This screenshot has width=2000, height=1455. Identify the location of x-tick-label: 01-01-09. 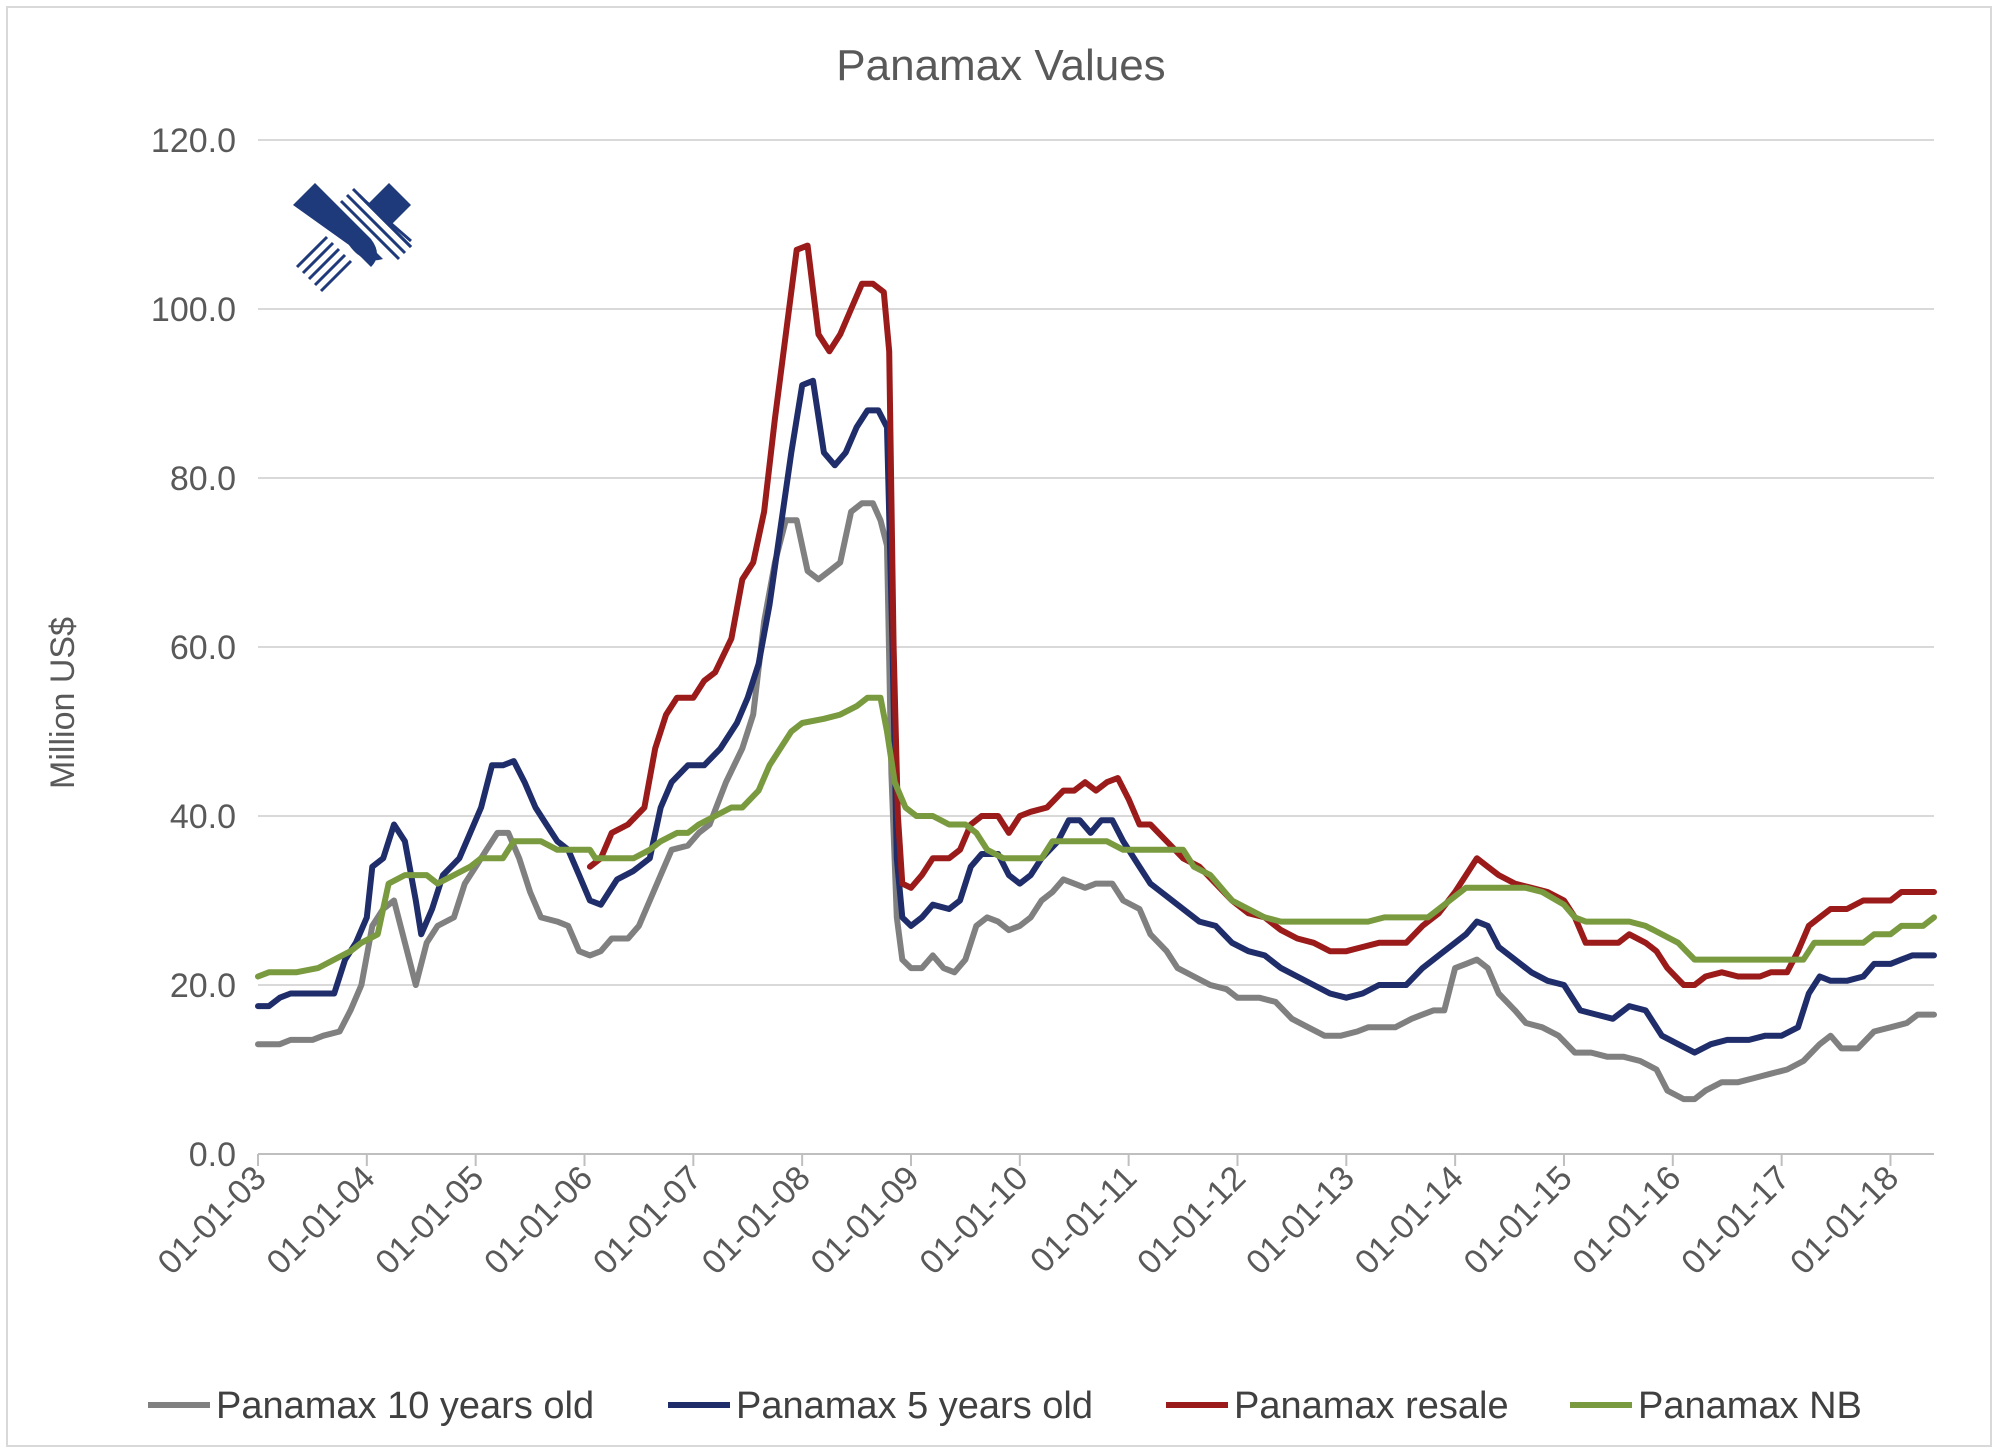
(865, 1220).